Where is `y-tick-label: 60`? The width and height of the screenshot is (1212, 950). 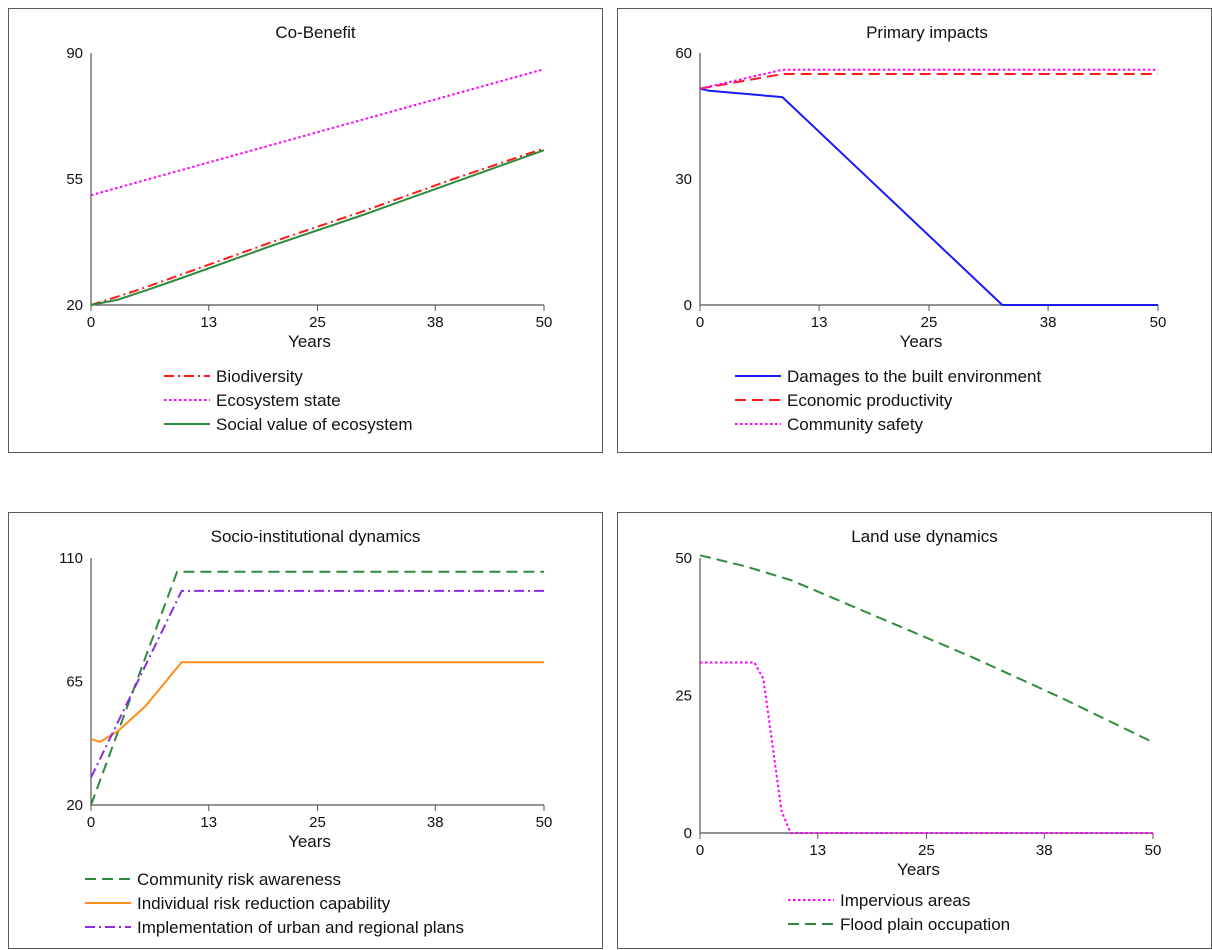 y-tick-label: 60 is located at coordinates (683, 53).